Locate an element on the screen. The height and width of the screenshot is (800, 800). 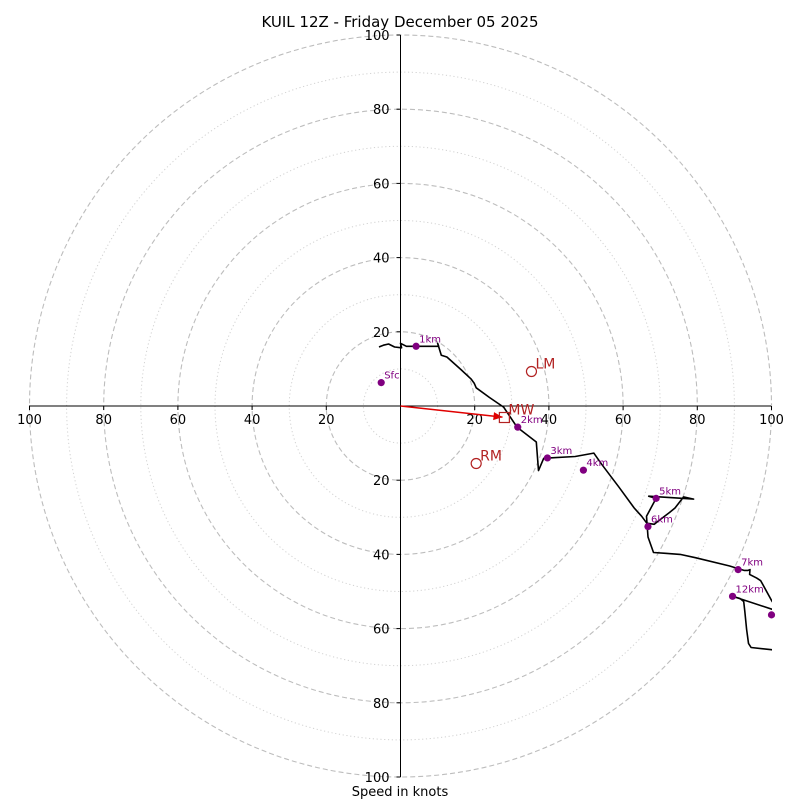
storm-label-lm: LM is located at coordinates (545, 364).